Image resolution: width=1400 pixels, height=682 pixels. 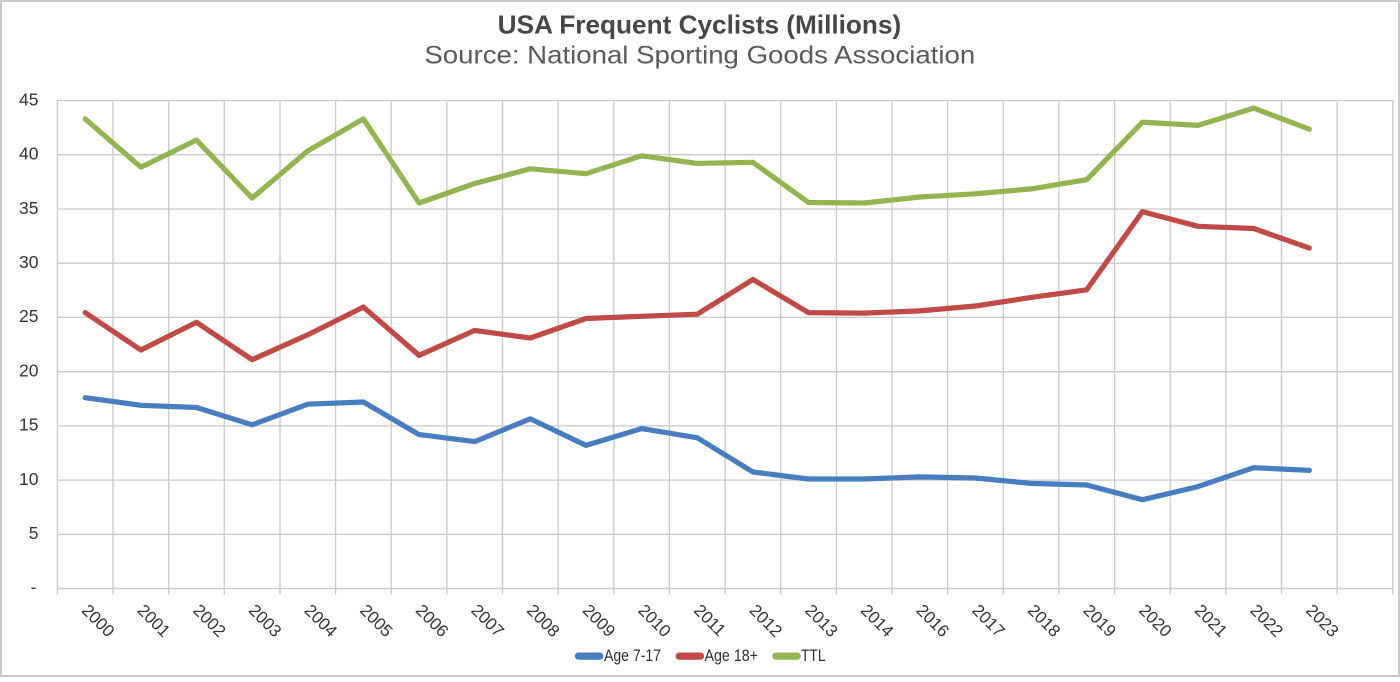 I want to click on svg-text: 25, so click(x=28, y=316).